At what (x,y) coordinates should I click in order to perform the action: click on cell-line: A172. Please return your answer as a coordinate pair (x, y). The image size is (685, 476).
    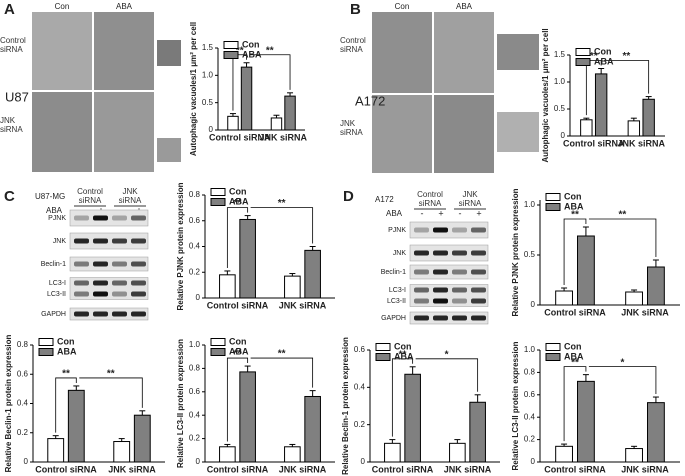
    Looking at the image, I should click on (370, 100).